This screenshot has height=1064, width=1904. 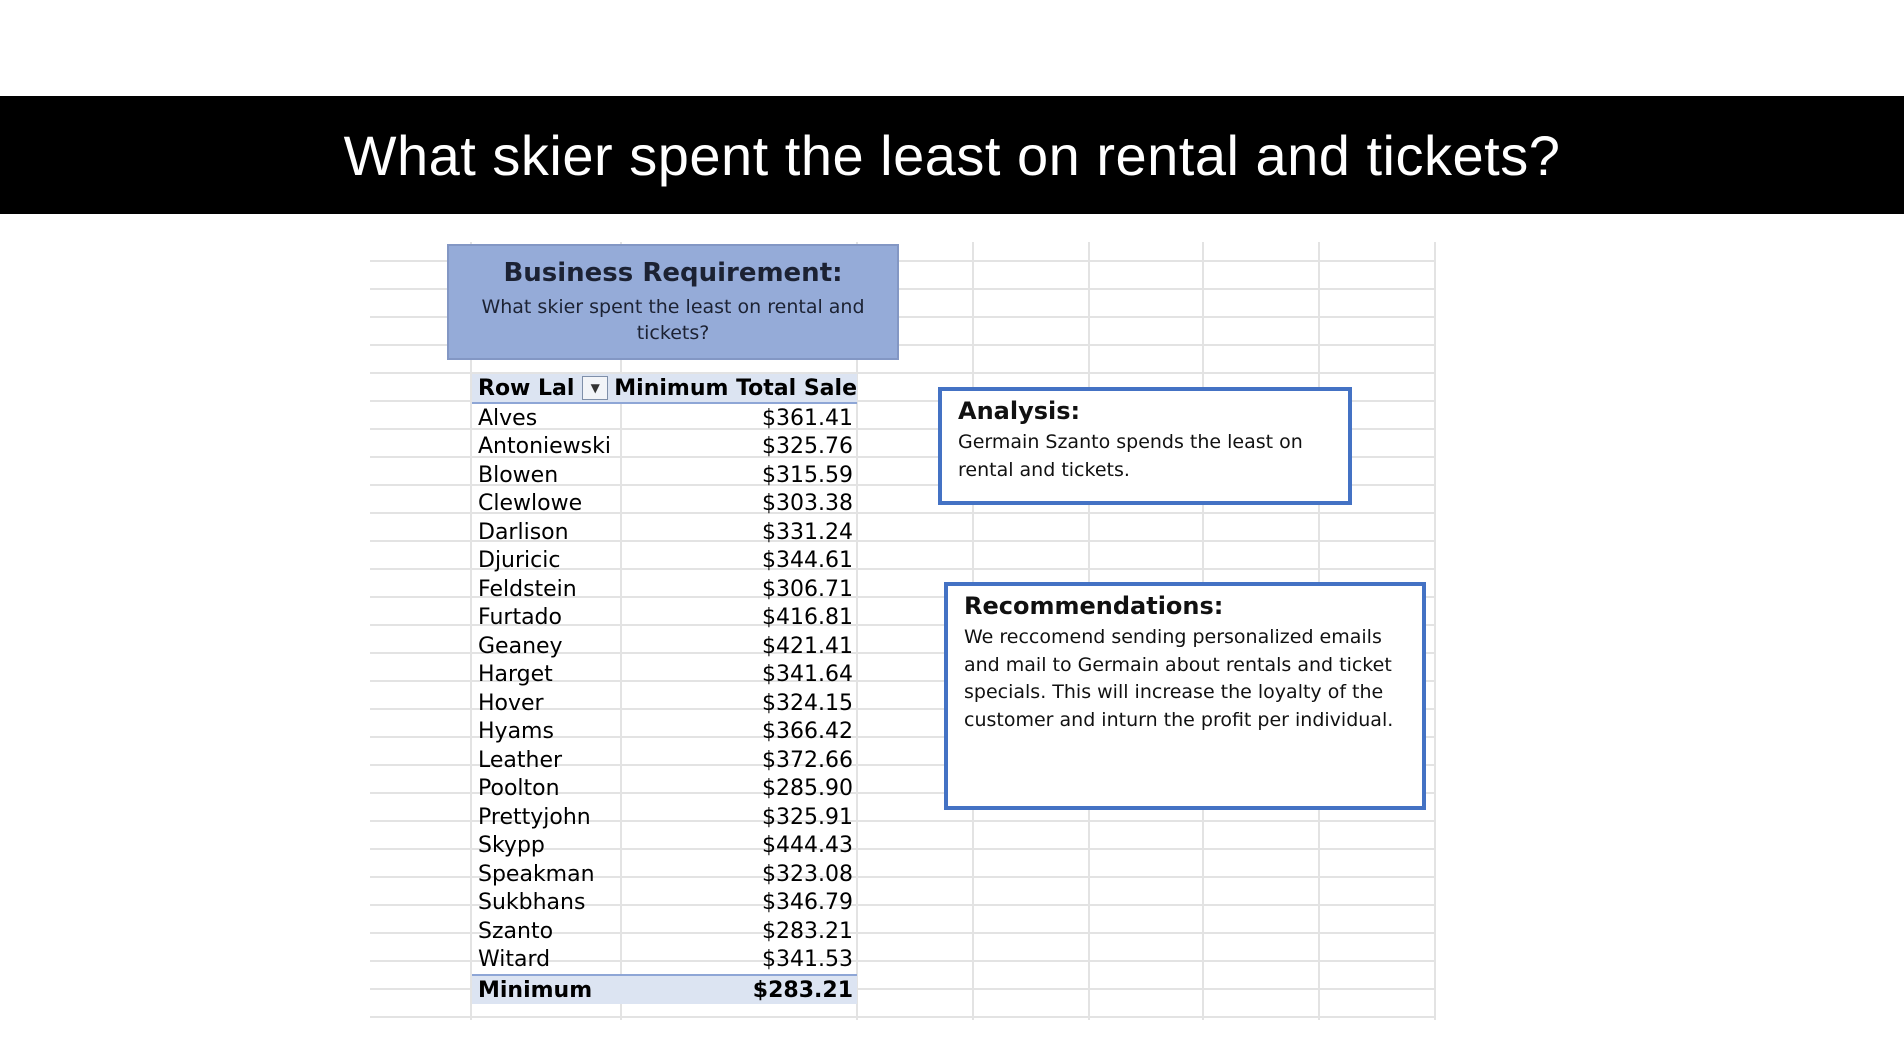 What do you see at coordinates (536, 874) in the screenshot?
I see `skier-name: Speakman` at bounding box center [536, 874].